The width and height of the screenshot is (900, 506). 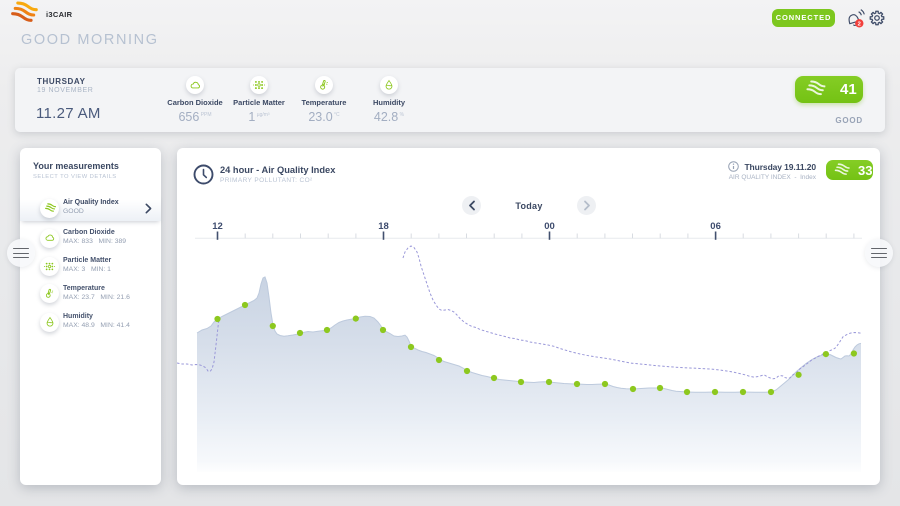 I want to click on svg-text: 2, so click(x=859, y=25).